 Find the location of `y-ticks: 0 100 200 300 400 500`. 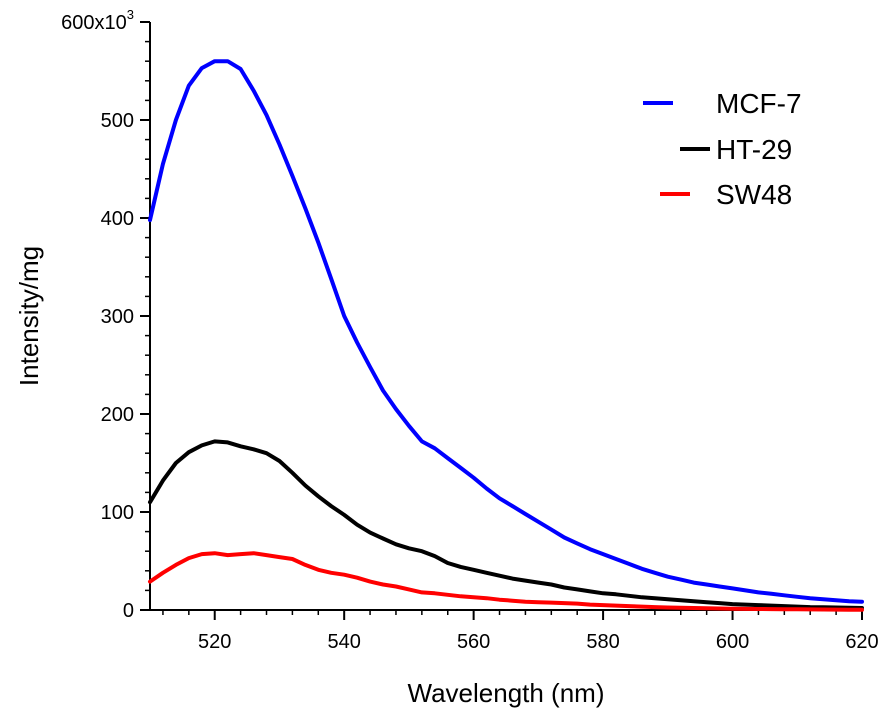

y-ticks: 0 100 200 300 400 500 is located at coordinates (125, 321).